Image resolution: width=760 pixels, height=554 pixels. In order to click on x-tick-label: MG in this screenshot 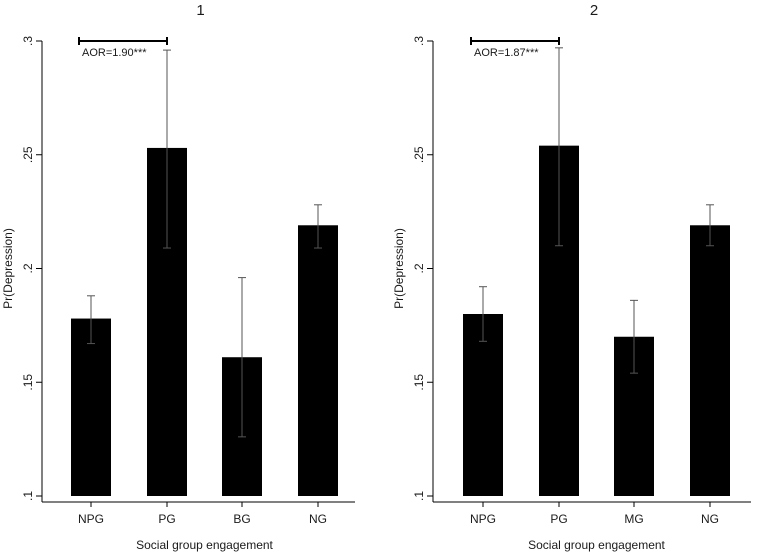, I will do `click(633, 519)`.